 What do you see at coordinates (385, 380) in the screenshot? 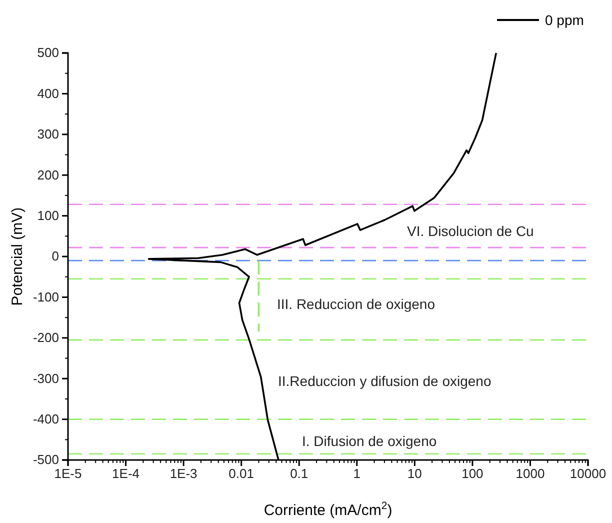
I see `annotation: II.Reduccion y difusion de oxigeno` at bounding box center [385, 380].